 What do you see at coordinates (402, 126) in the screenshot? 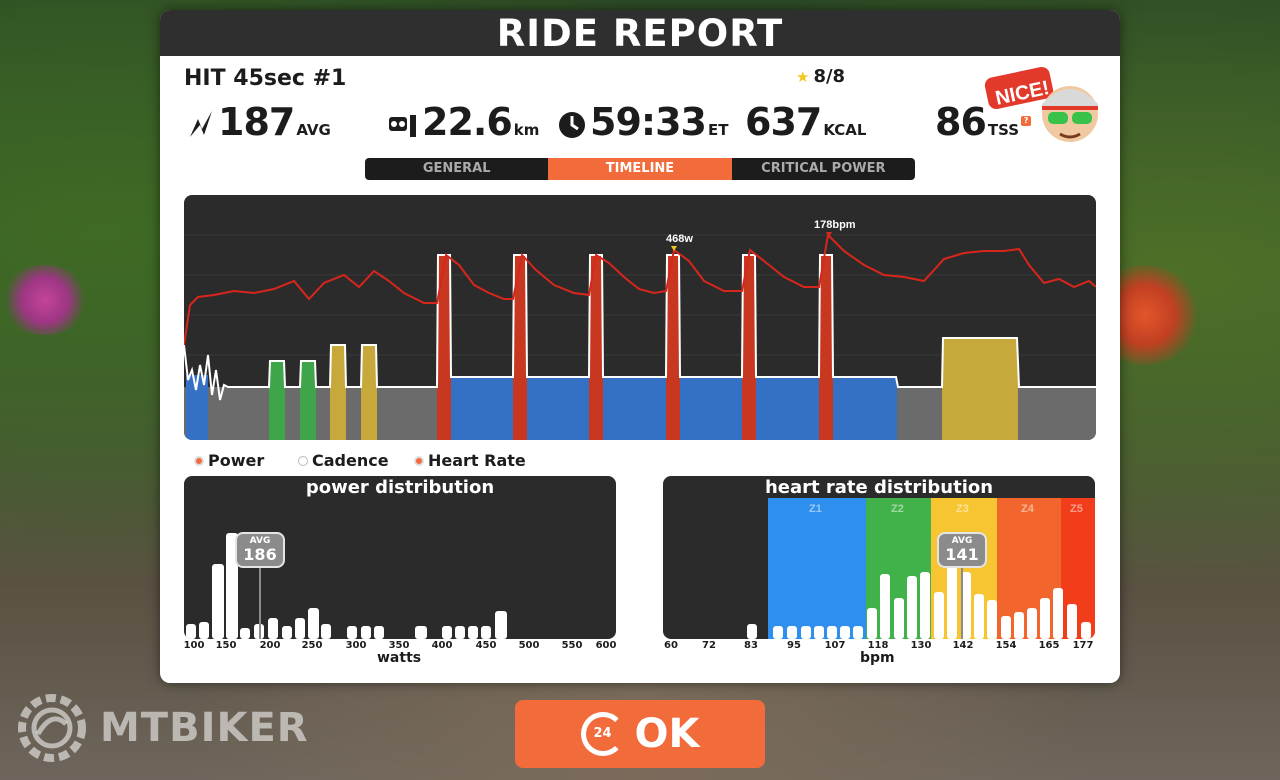
I see `distance-icon` at bounding box center [402, 126].